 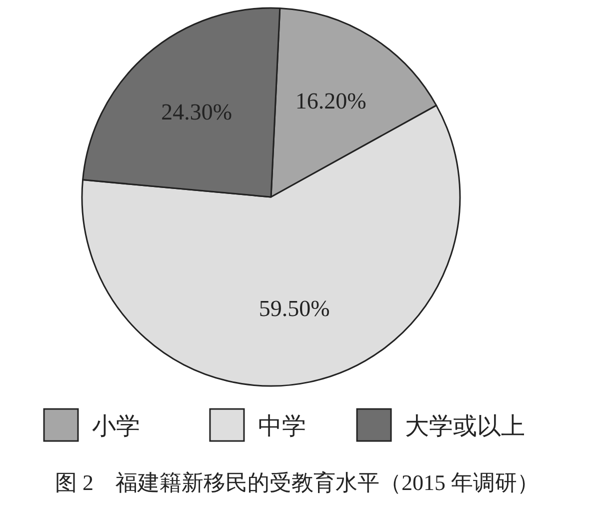 What do you see at coordinates (297, 482) in the screenshot?
I see `text: 图 2 福建籍新移民的受教育水平（2015 年调研）` at bounding box center [297, 482].